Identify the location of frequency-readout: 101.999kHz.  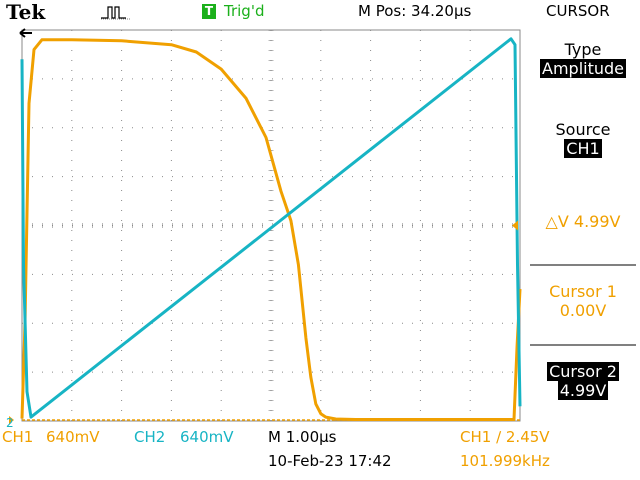
(505, 461).